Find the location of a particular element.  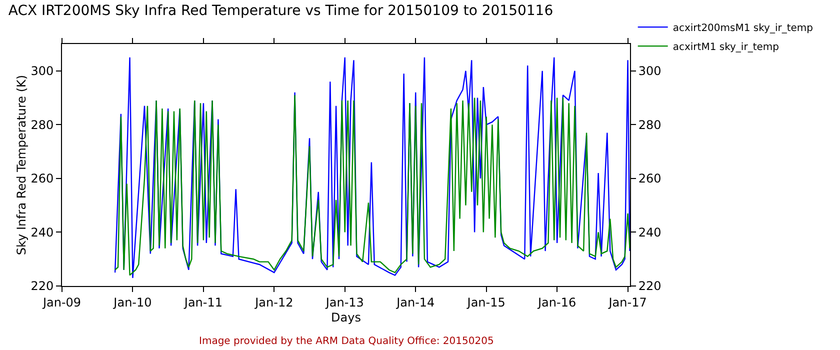

y-tick-label: 300 is located at coordinates (42, 71).